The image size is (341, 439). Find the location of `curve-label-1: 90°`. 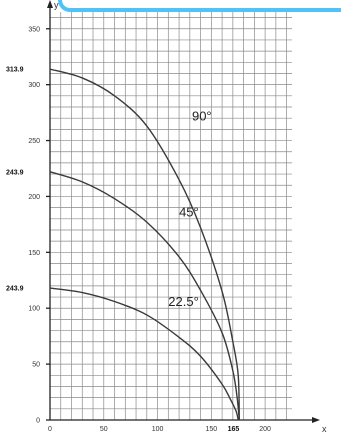

curve-label-1: 90° is located at coordinates (202, 115).